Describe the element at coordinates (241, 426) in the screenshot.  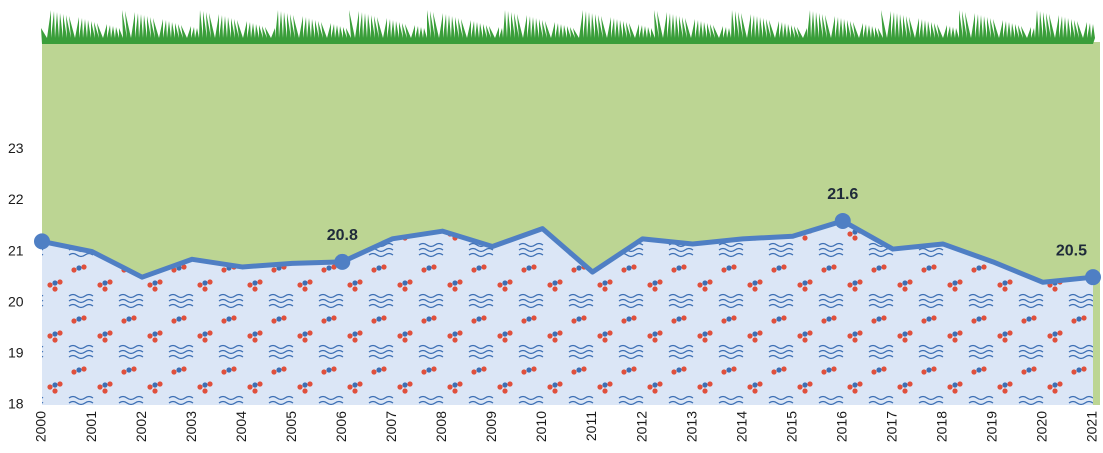
I see `x-tick-label: 2004` at that location.